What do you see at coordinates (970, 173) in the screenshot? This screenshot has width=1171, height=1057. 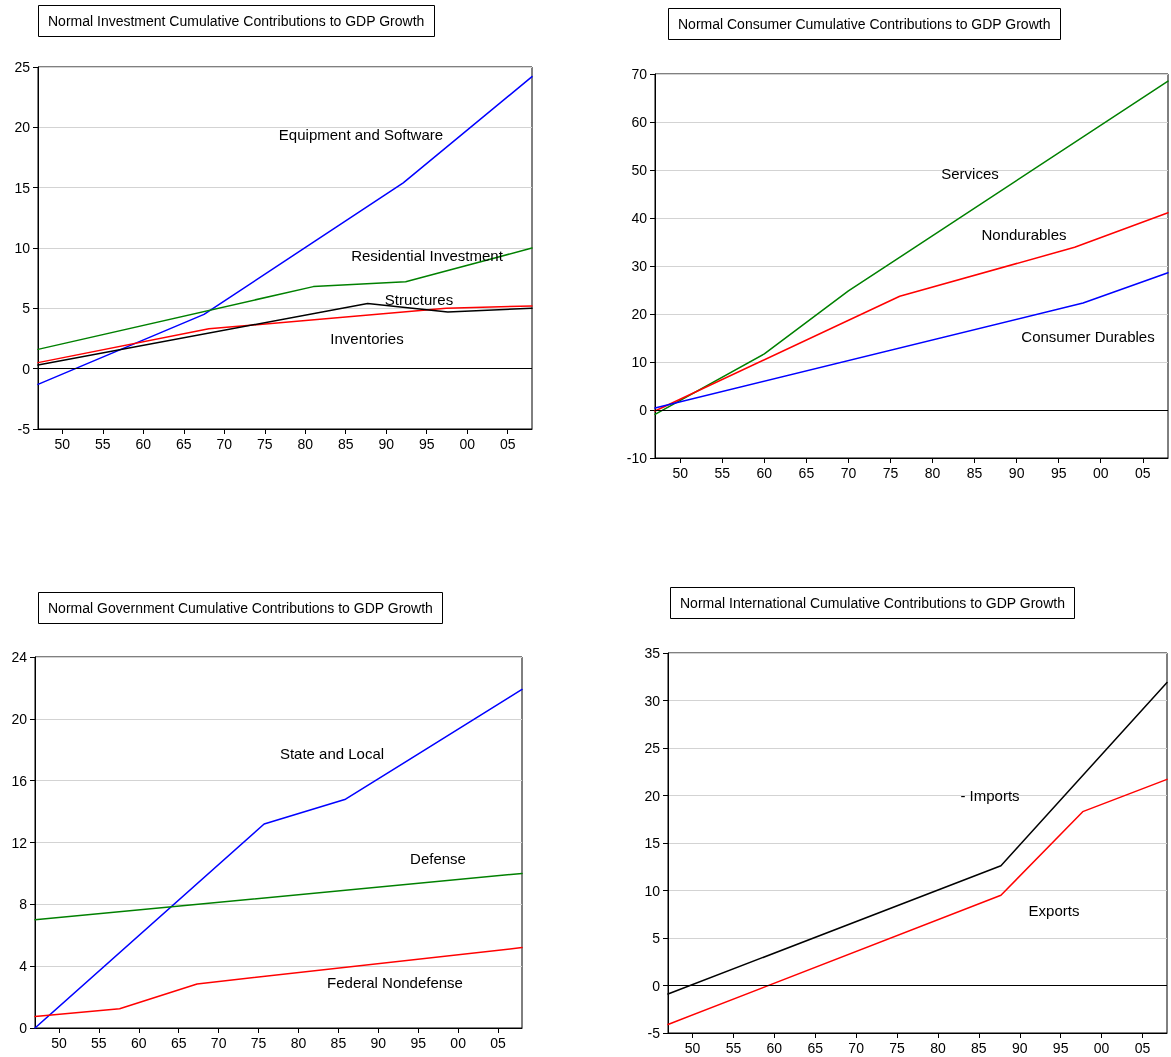 I see `annotation: Services` at bounding box center [970, 173].